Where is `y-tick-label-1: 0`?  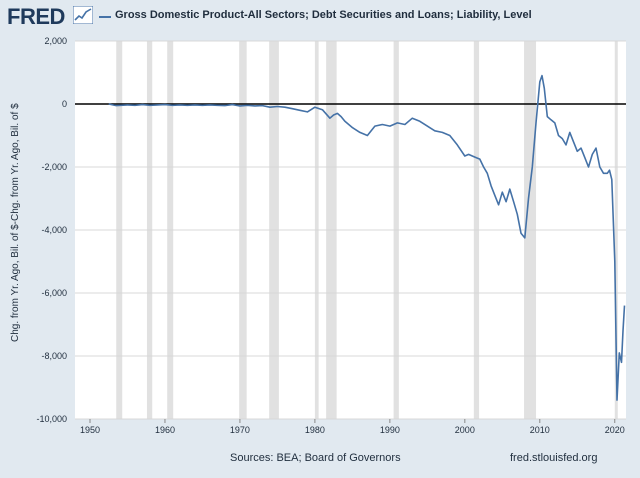
y-tick-label-1: 0 is located at coordinates (64, 104).